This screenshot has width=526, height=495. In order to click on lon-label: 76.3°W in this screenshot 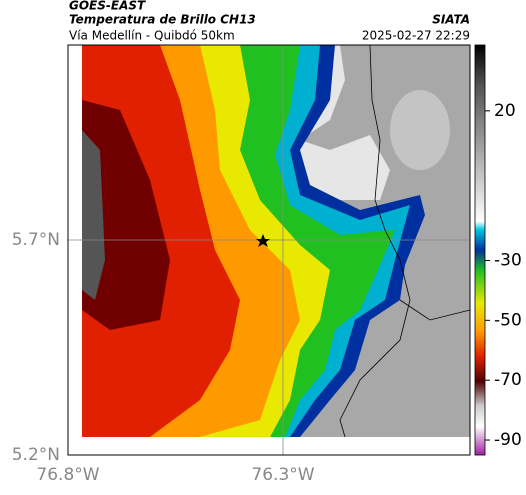, I will do `click(282, 475)`.